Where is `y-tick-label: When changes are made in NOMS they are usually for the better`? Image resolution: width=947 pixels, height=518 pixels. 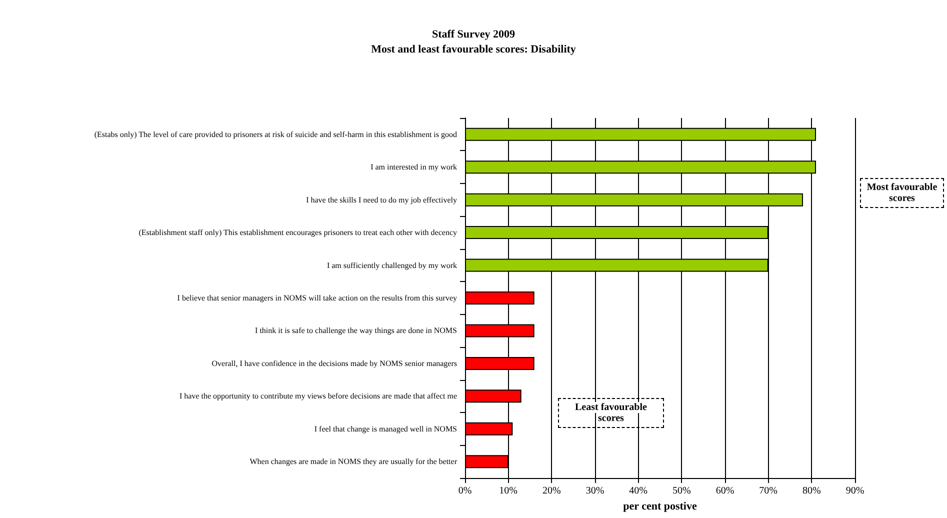 y-tick-label: When changes are made in NOMS they are usually for the better is located at coordinates (354, 461).